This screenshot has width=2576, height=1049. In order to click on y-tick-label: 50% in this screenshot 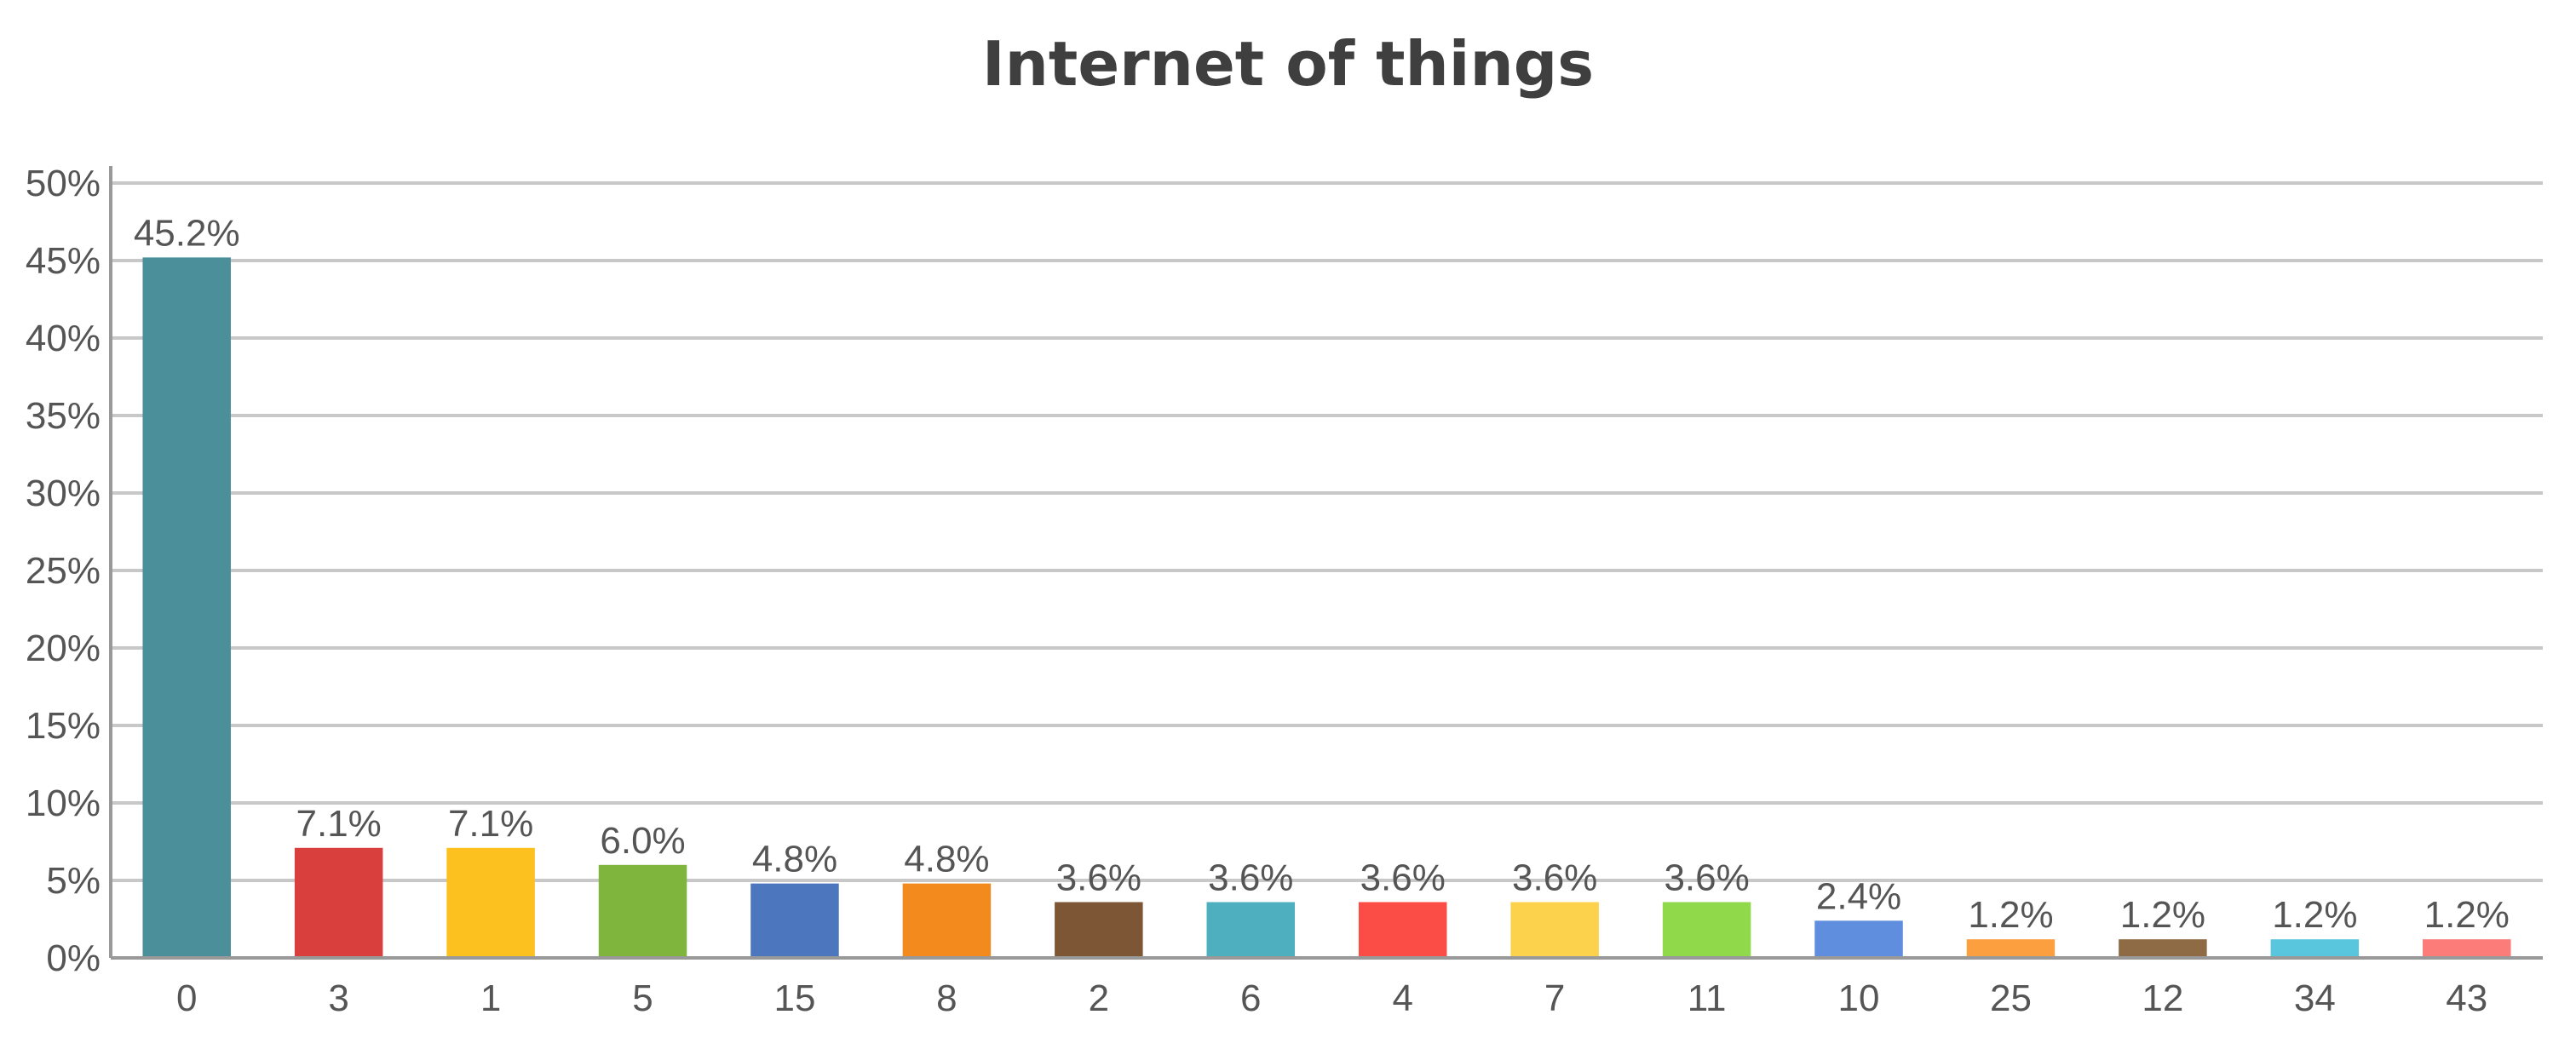, I will do `click(64, 183)`.